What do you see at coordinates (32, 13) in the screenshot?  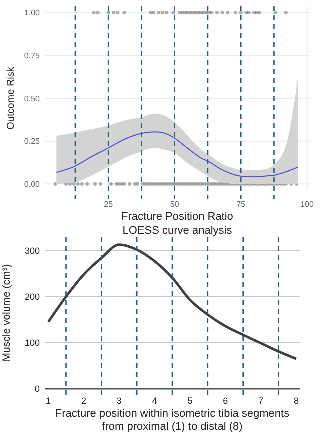 I see `y-tick-label: 1.00` at bounding box center [32, 13].